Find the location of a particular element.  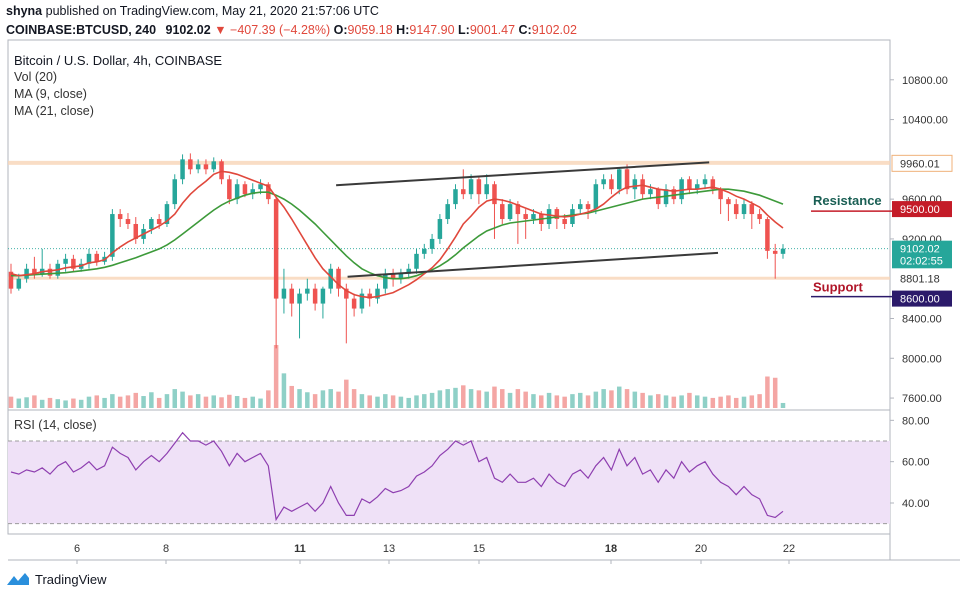

ma9-legend: MA (9, close) is located at coordinates (50, 94).